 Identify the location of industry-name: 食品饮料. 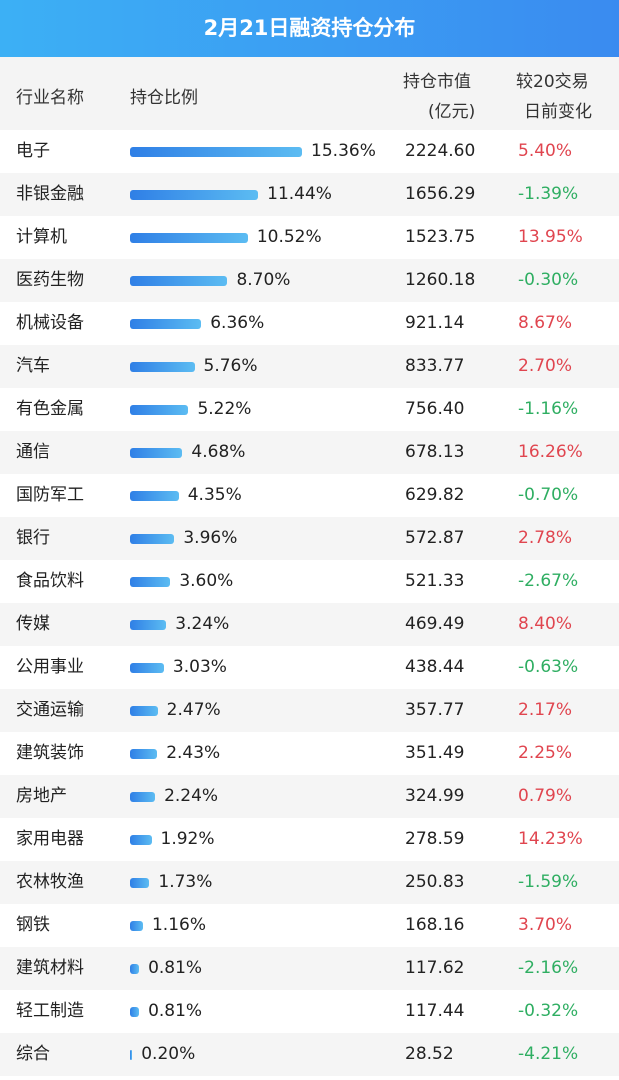
(50, 581).